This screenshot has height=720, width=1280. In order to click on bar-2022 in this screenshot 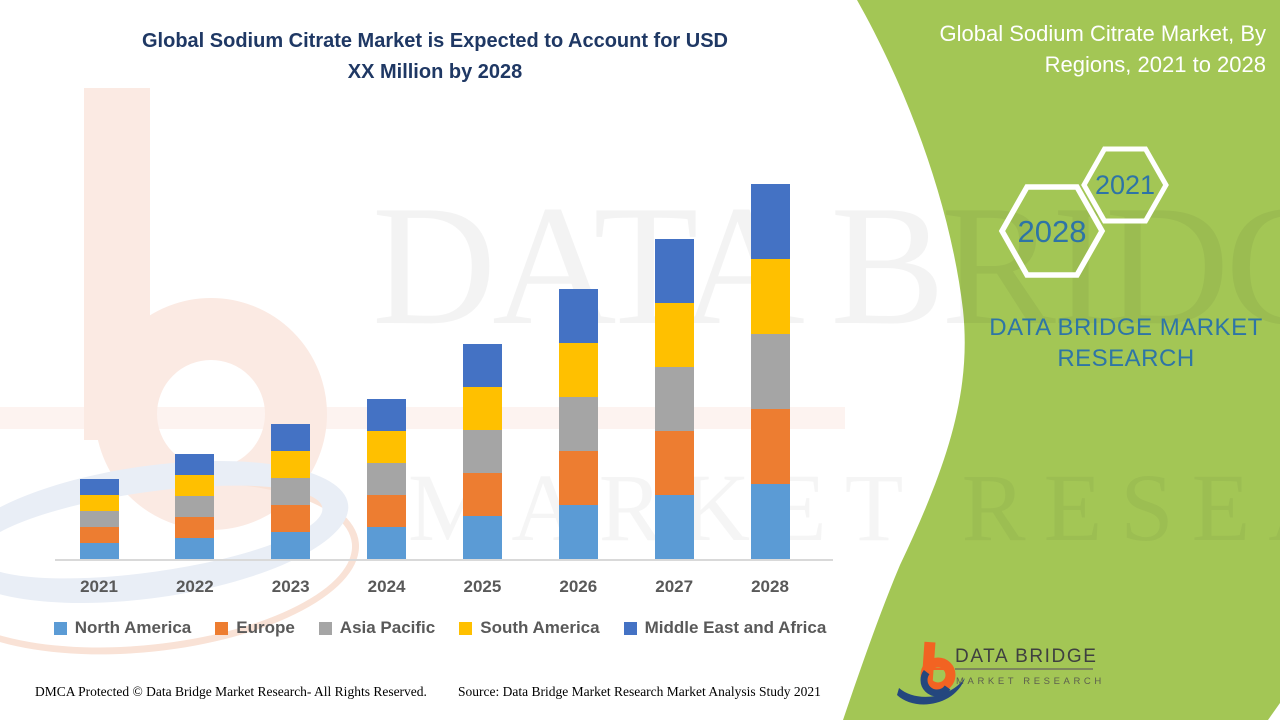, I will do `click(195, 506)`.